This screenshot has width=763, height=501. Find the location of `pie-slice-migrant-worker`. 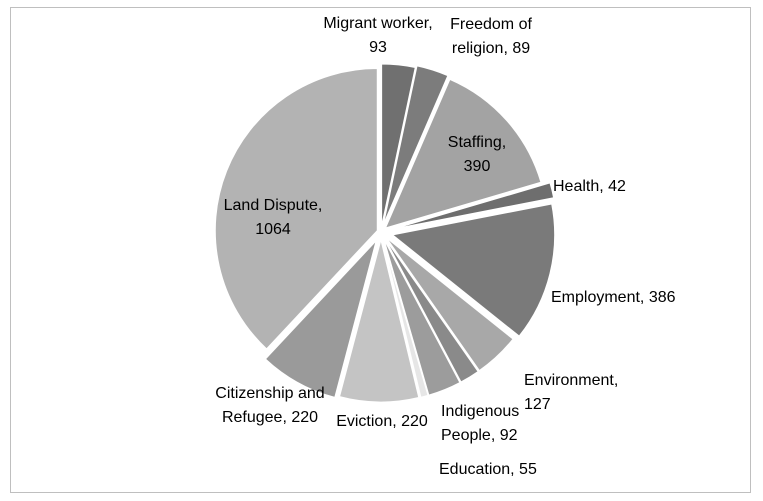

pie-slice-migrant-worker is located at coordinates (398, 145).